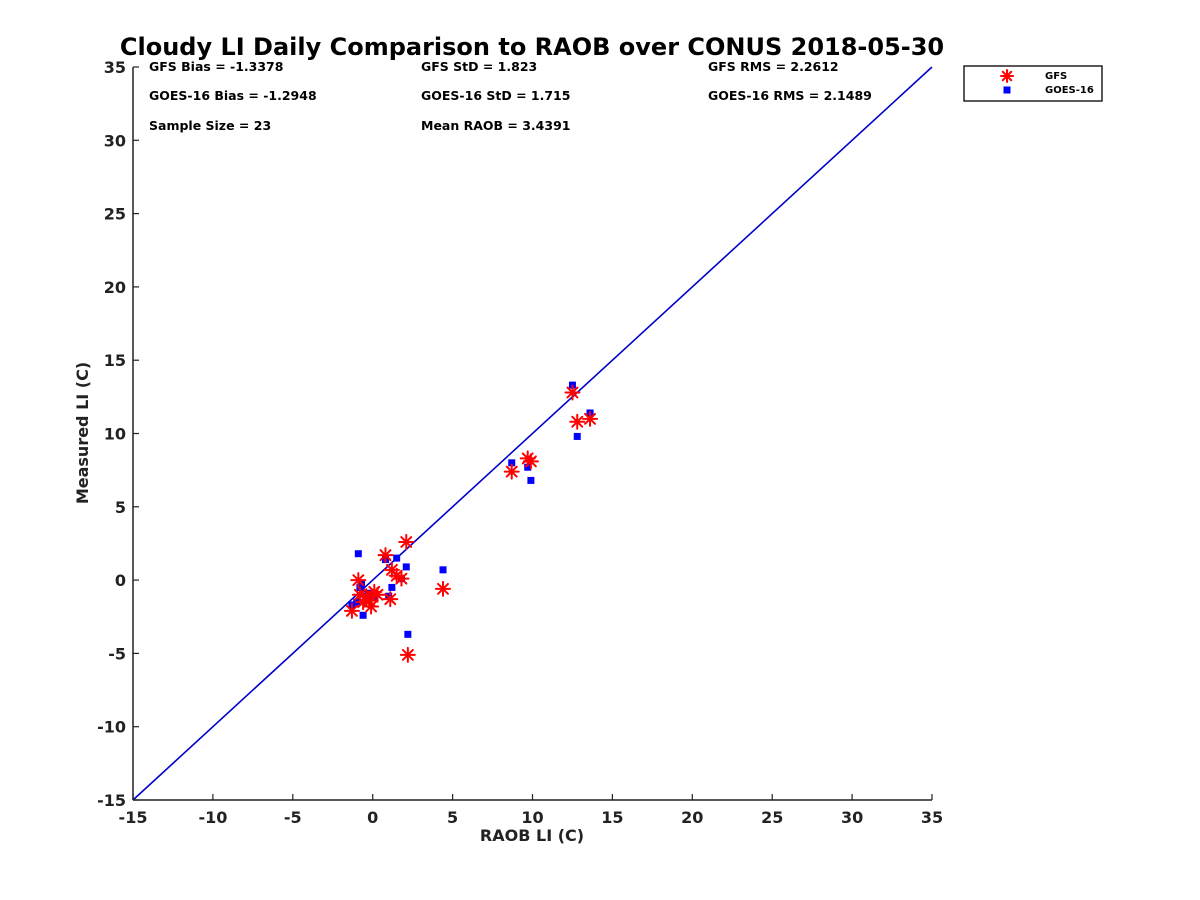  What do you see at coordinates (692, 817) in the screenshot?
I see `x-tick-label: 20` at bounding box center [692, 817].